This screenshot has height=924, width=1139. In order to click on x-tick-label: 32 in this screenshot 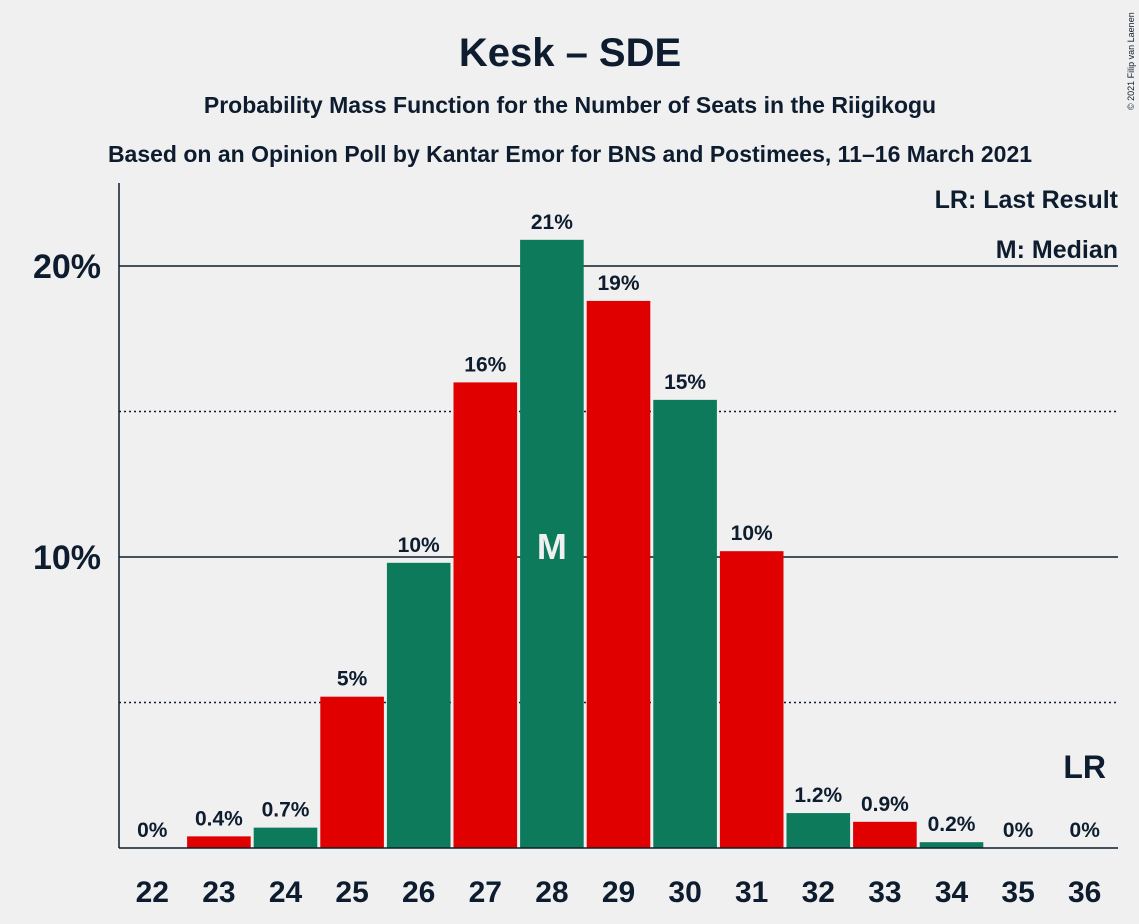, I will do `click(818, 892)`.